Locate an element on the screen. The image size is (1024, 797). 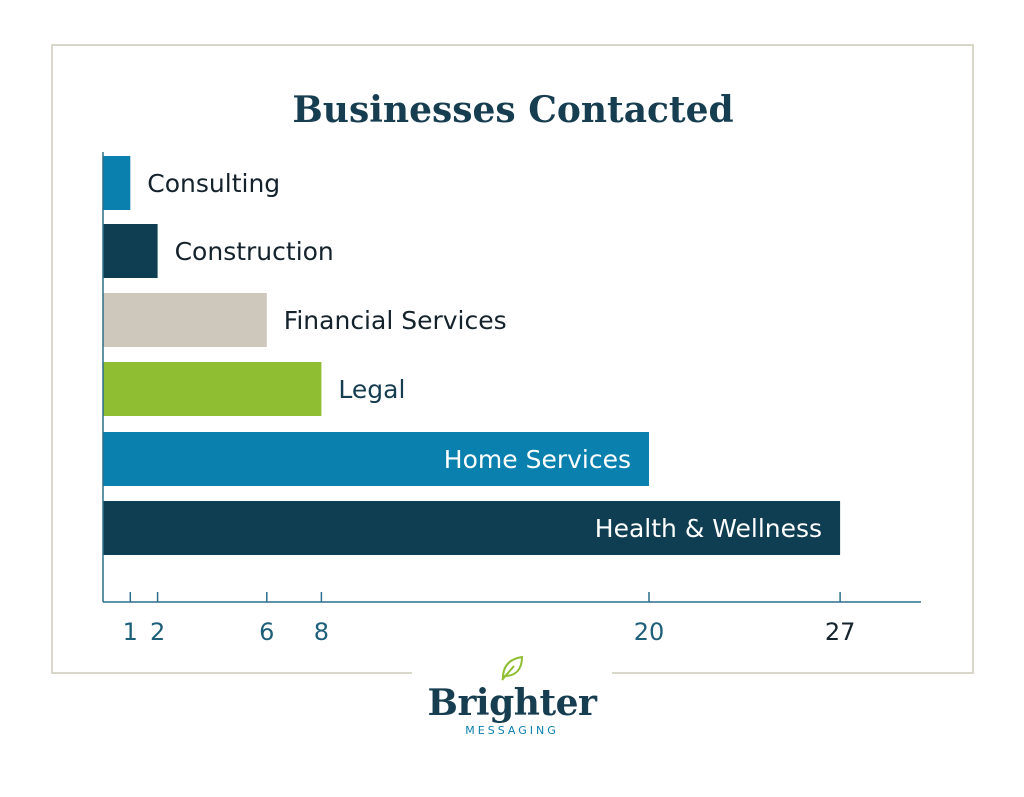
logo-name: Brighter is located at coordinates (512, 703).